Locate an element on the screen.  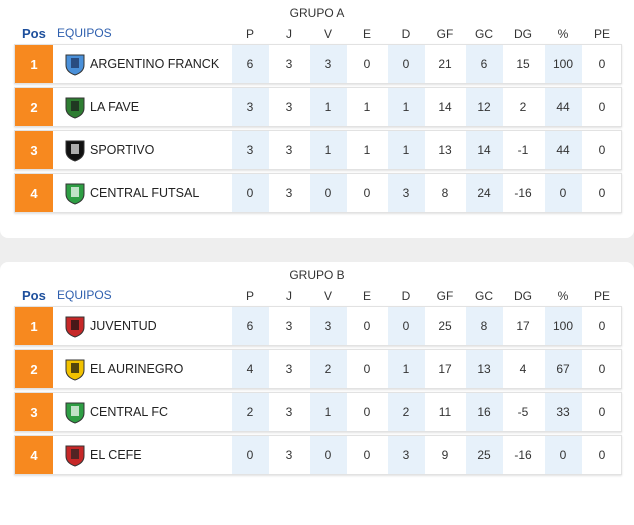
header-pos: Pos is located at coordinates (34, 33).